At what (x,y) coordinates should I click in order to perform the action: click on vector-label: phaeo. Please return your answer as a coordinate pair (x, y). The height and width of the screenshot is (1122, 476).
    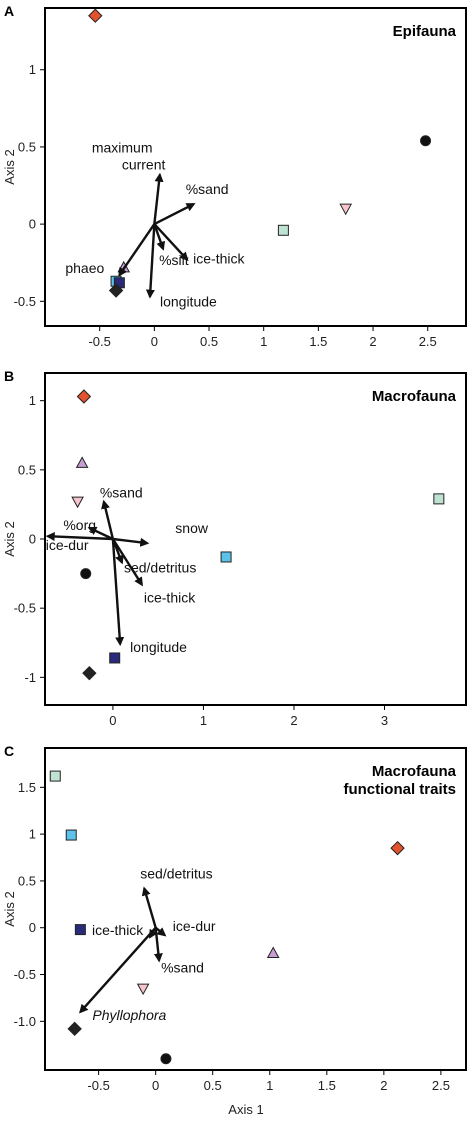
    Looking at the image, I should click on (84, 268).